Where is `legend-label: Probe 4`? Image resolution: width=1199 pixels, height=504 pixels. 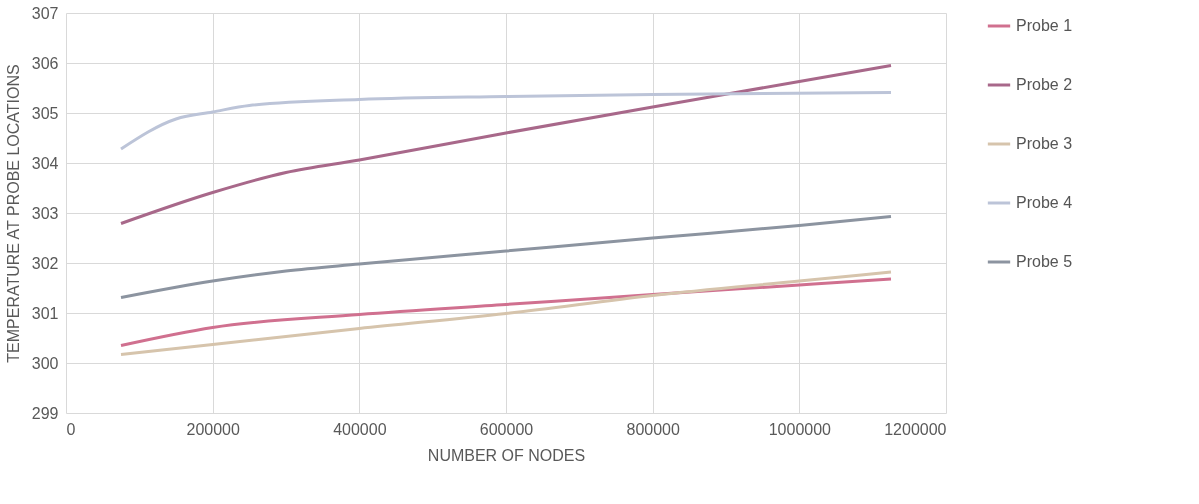 legend-label: Probe 4 is located at coordinates (1044, 202).